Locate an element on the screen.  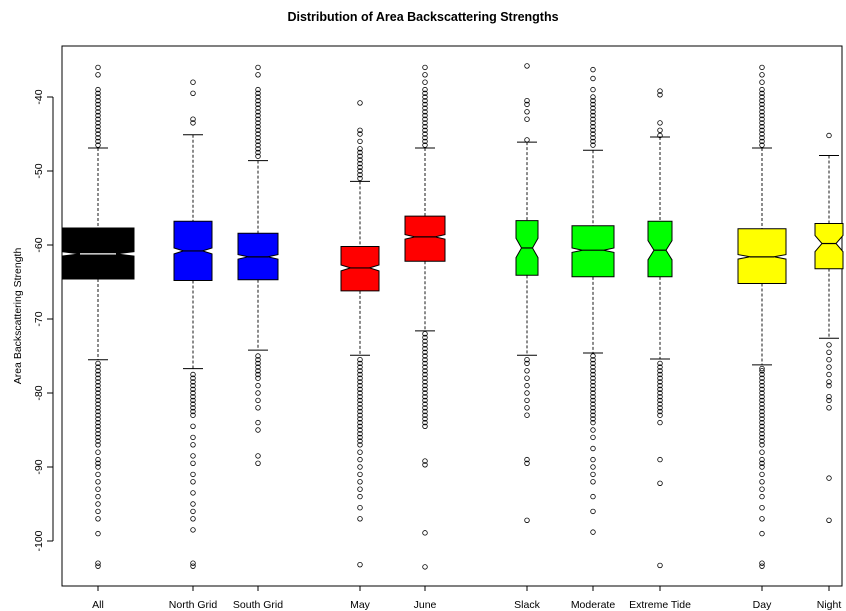
y-tick-label: -80 is located at coordinates (39, 392).